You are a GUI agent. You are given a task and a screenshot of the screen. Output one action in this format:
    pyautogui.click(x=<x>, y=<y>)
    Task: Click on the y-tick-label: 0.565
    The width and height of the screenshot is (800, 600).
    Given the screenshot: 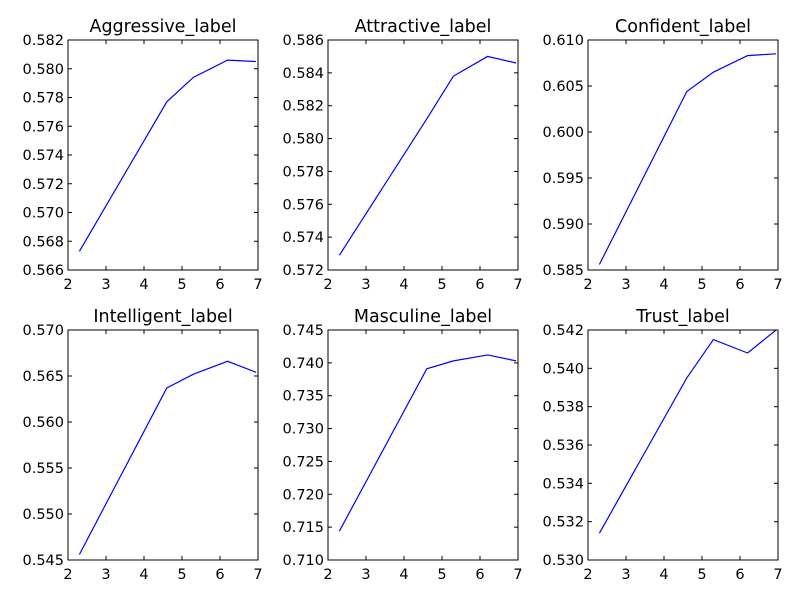 What is the action you would take?
    pyautogui.click(x=43, y=377)
    